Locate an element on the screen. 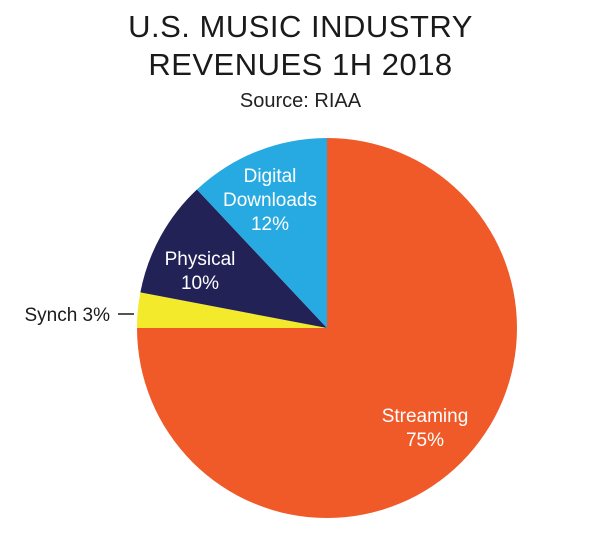 The image size is (601, 534). pie-slice-digital-downloads is located at coordinates (261, 233).